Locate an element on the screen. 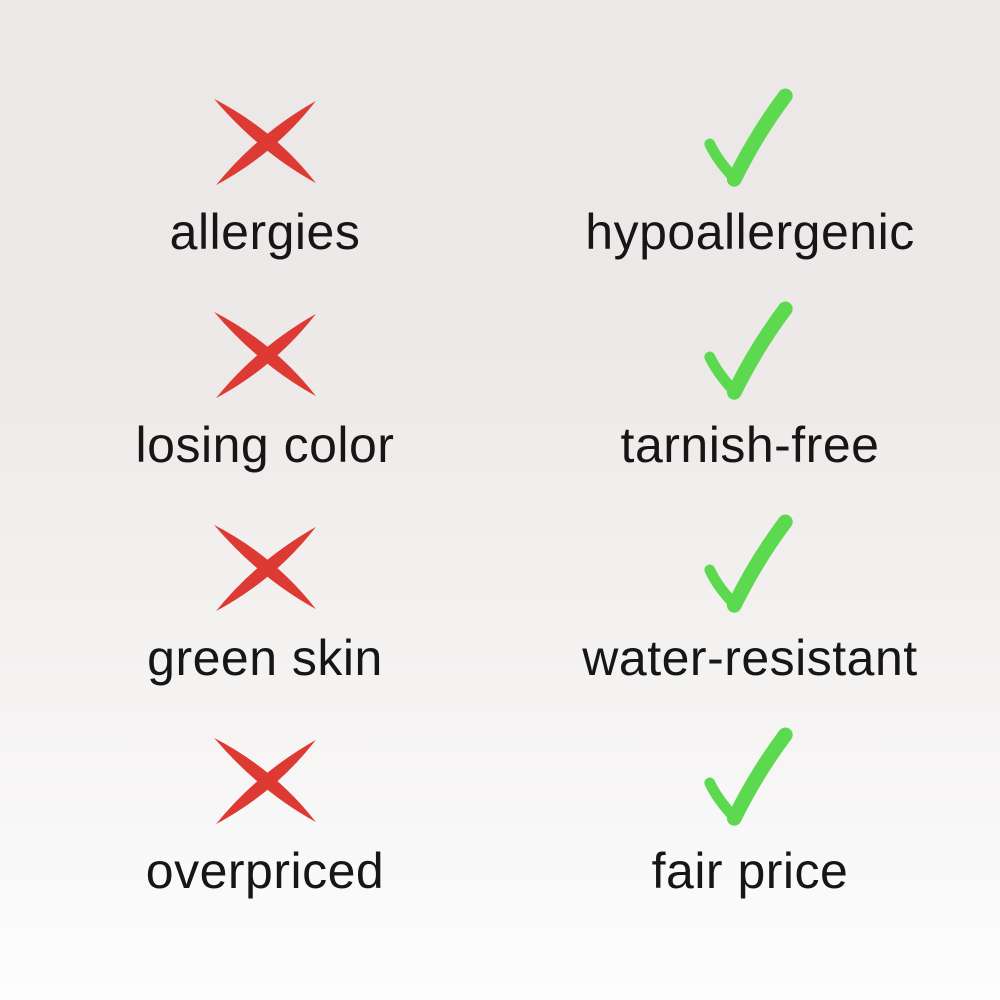 This screenshot has height=1000, width=1000. negative-item: allergies is located at coordinates (265, 158).